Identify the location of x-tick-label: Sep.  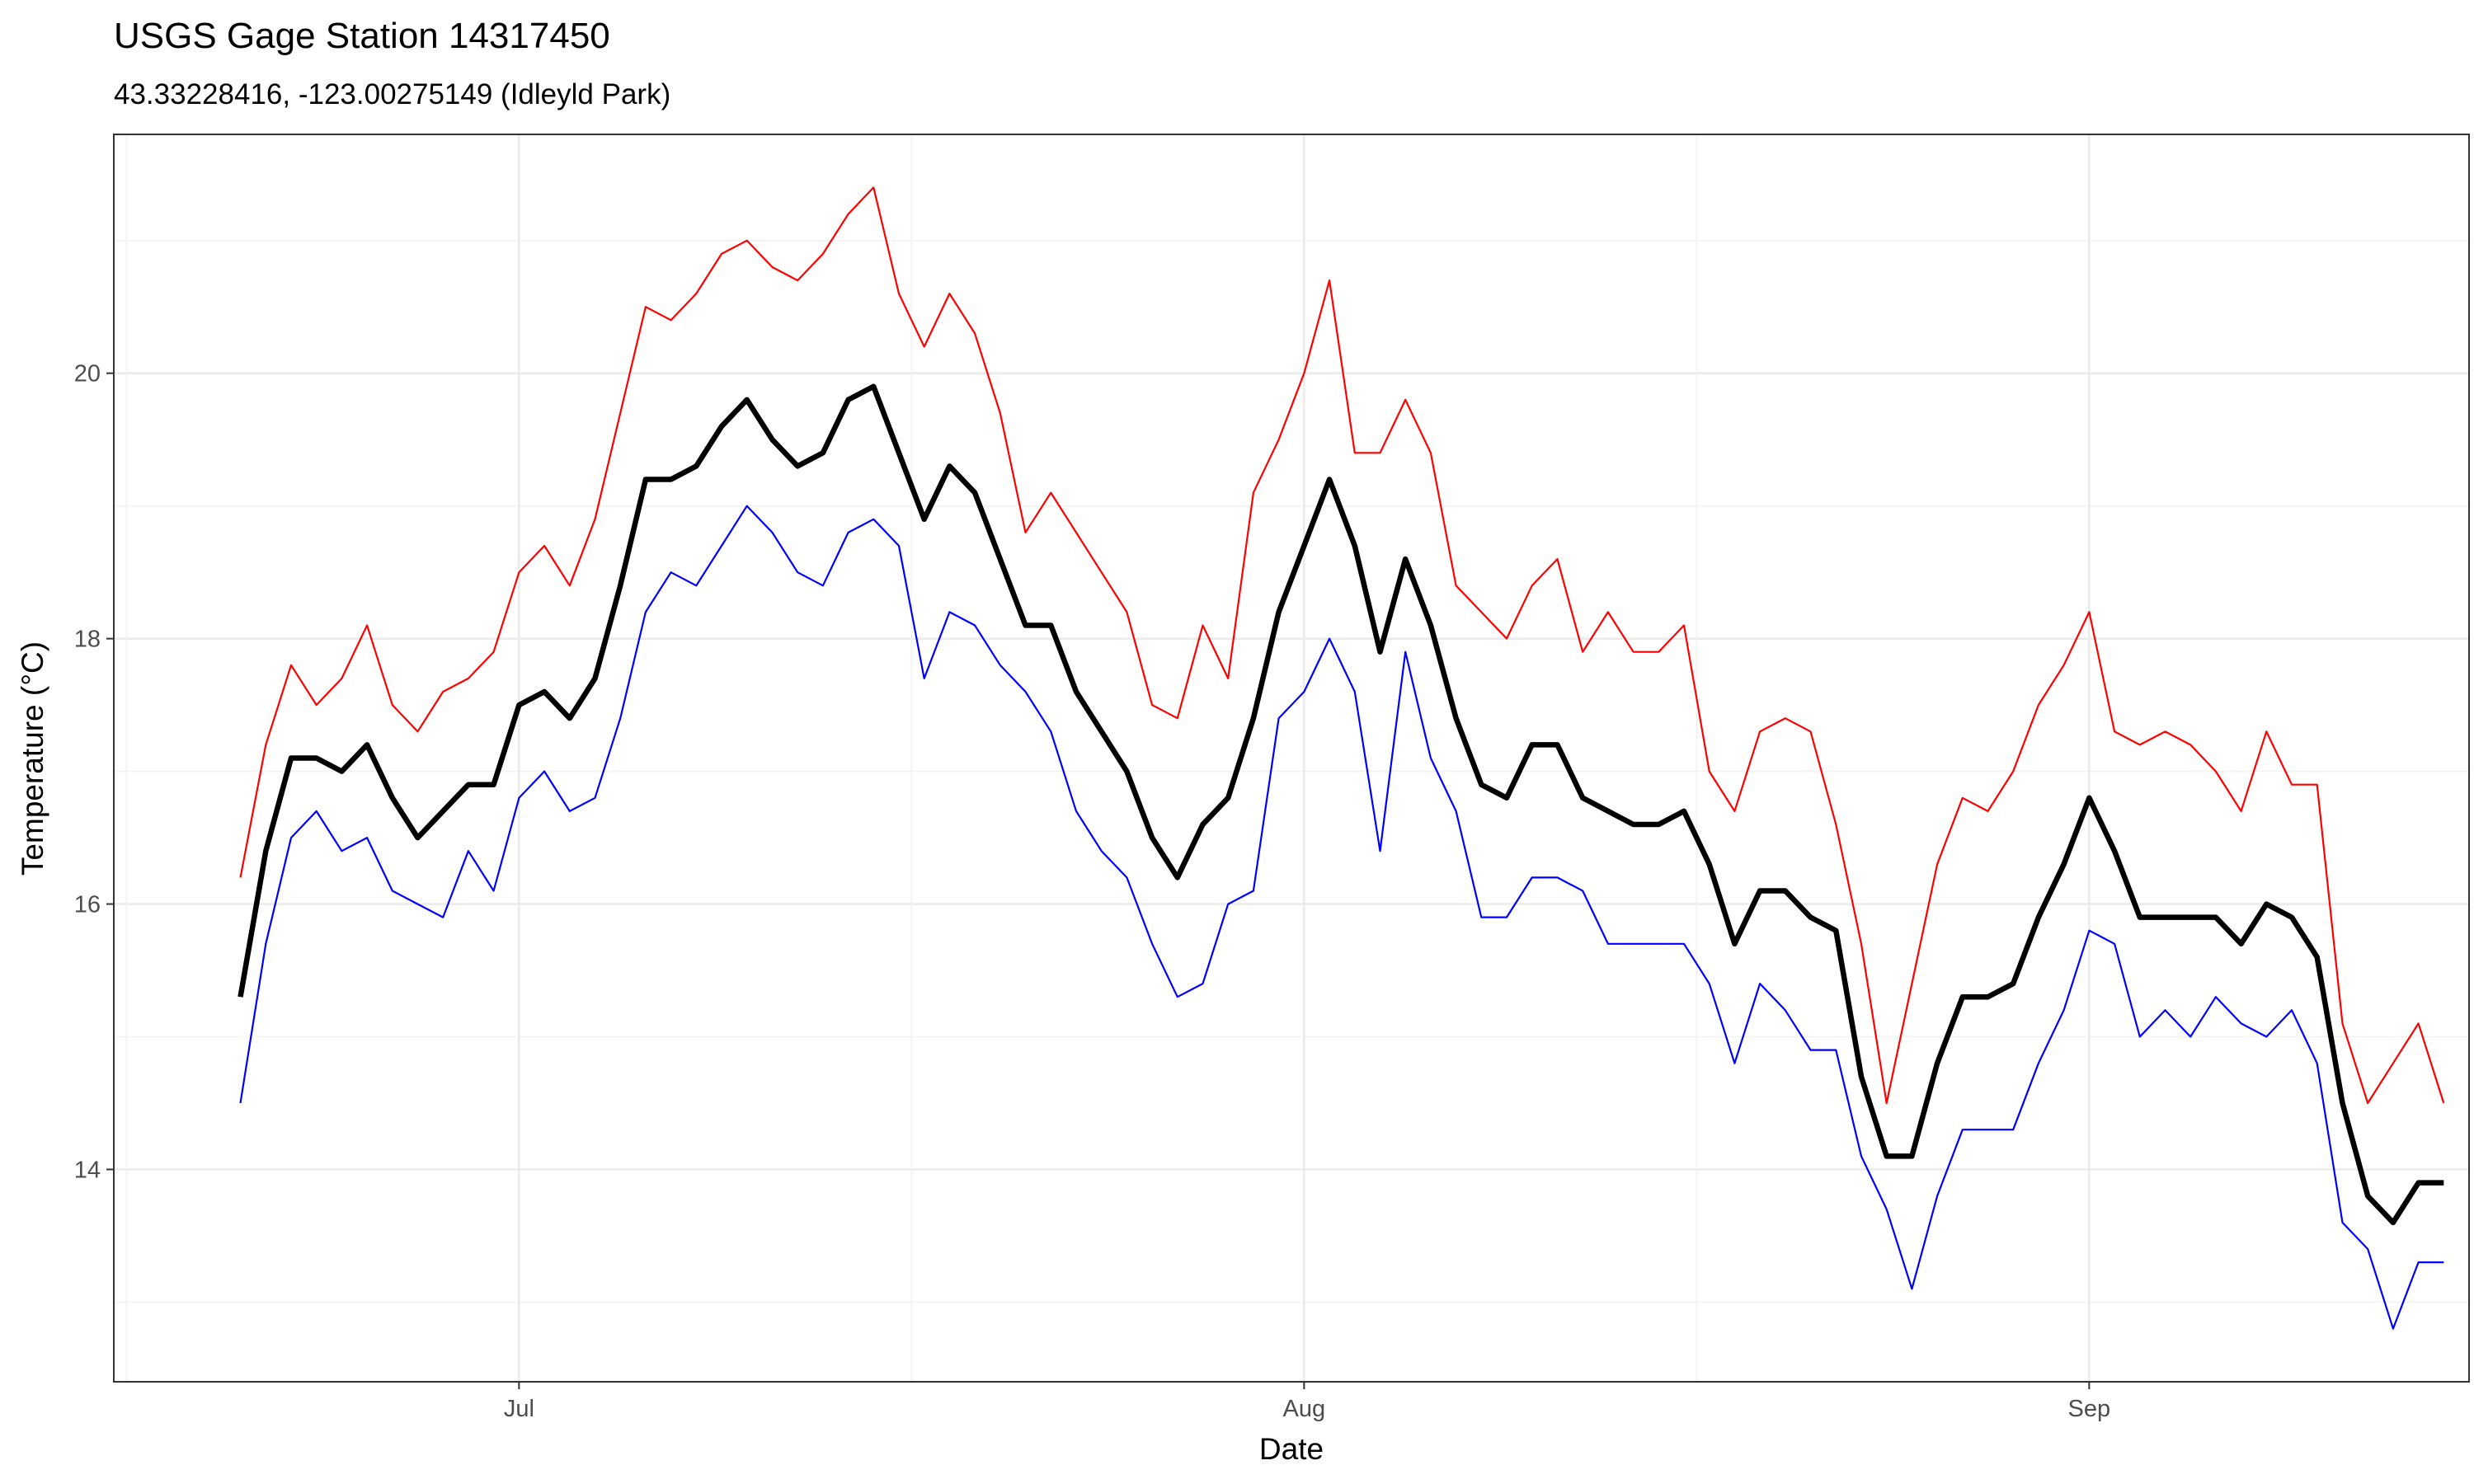
(2089, 1409).